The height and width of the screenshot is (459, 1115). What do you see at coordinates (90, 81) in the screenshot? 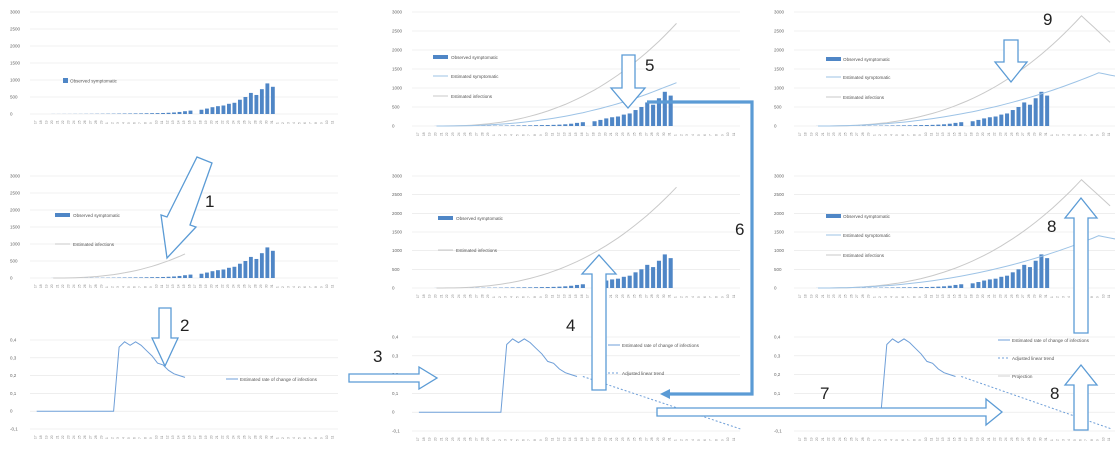
I see `legend: Observed symptomatic` at bounding box center [90, 81].